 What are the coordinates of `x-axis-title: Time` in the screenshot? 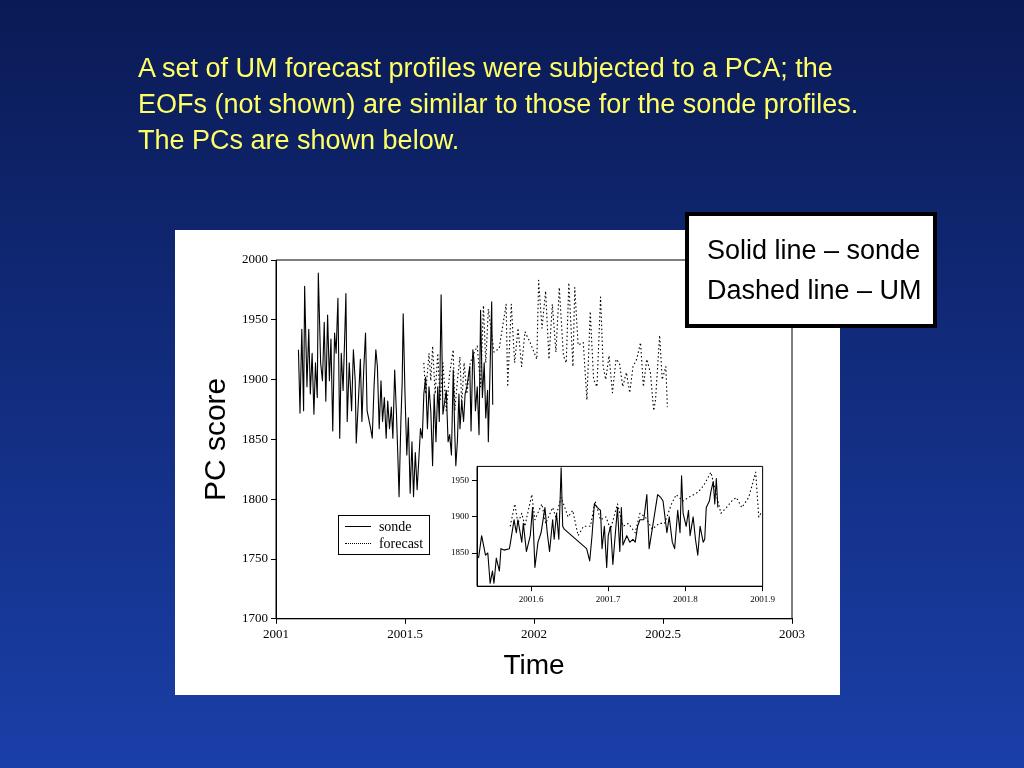 It's located at (534, 664).